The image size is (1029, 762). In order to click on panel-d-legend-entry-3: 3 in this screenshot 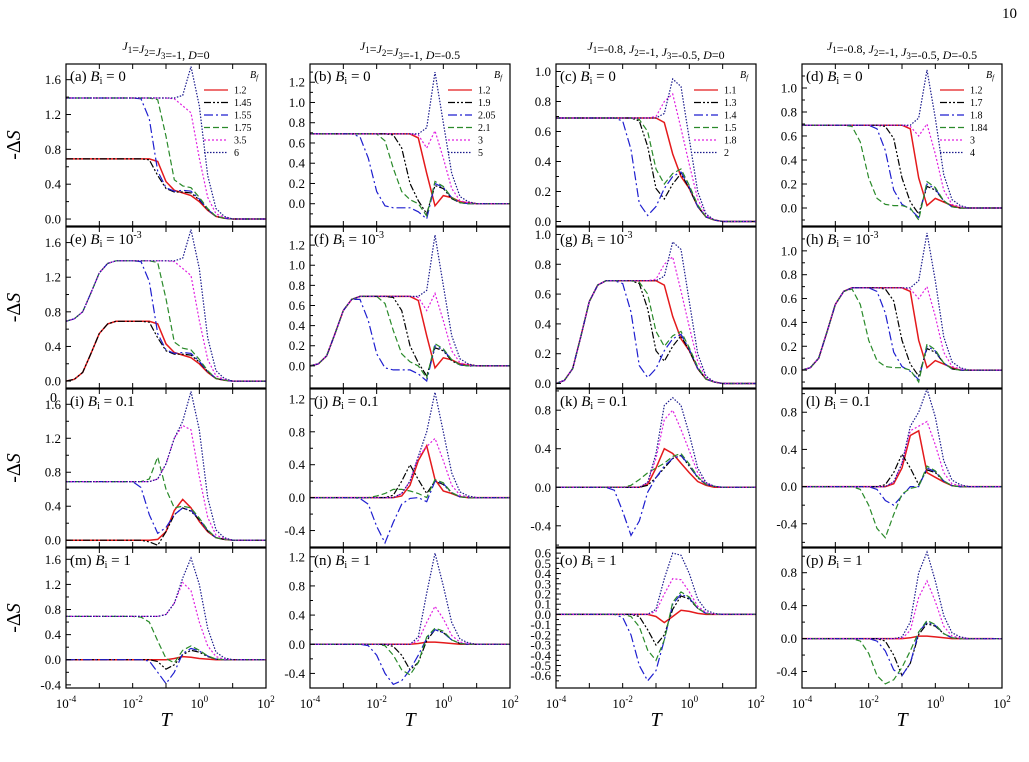, I will do `click(972, 141)`.